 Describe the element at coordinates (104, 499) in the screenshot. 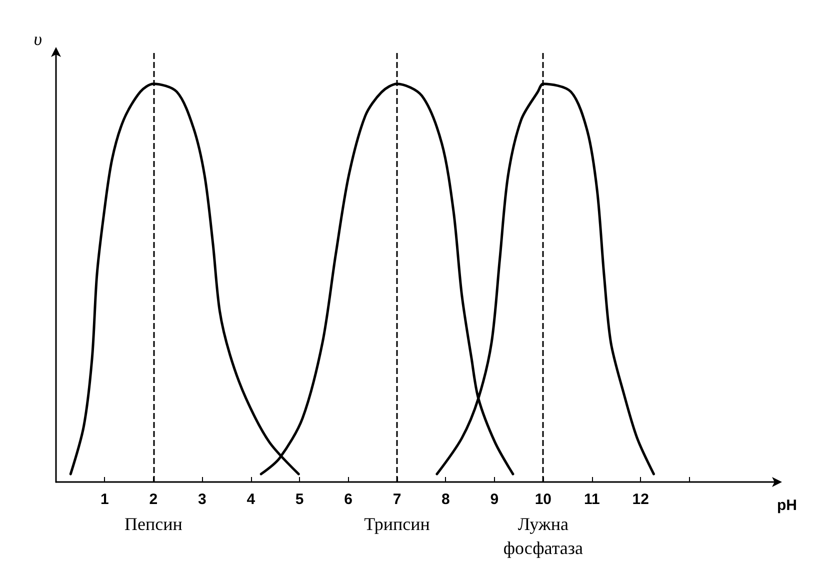

I see `x-tick-label: 1` at that location.